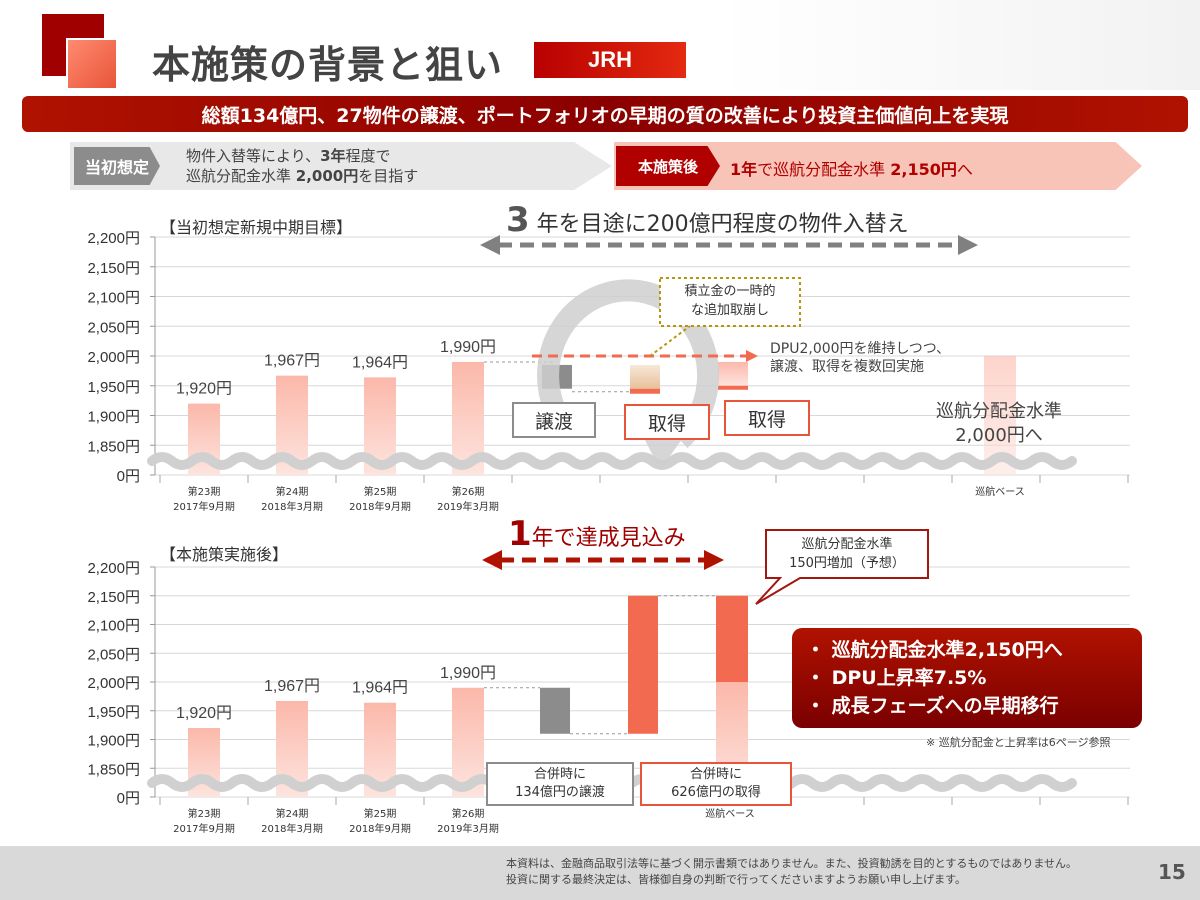 This screenshot has height=900, width=1200. Describe the element at coordinates (597, 534) in the screenshot. I see `bottom-chart-heading: 1年で達成見込み` at that location.